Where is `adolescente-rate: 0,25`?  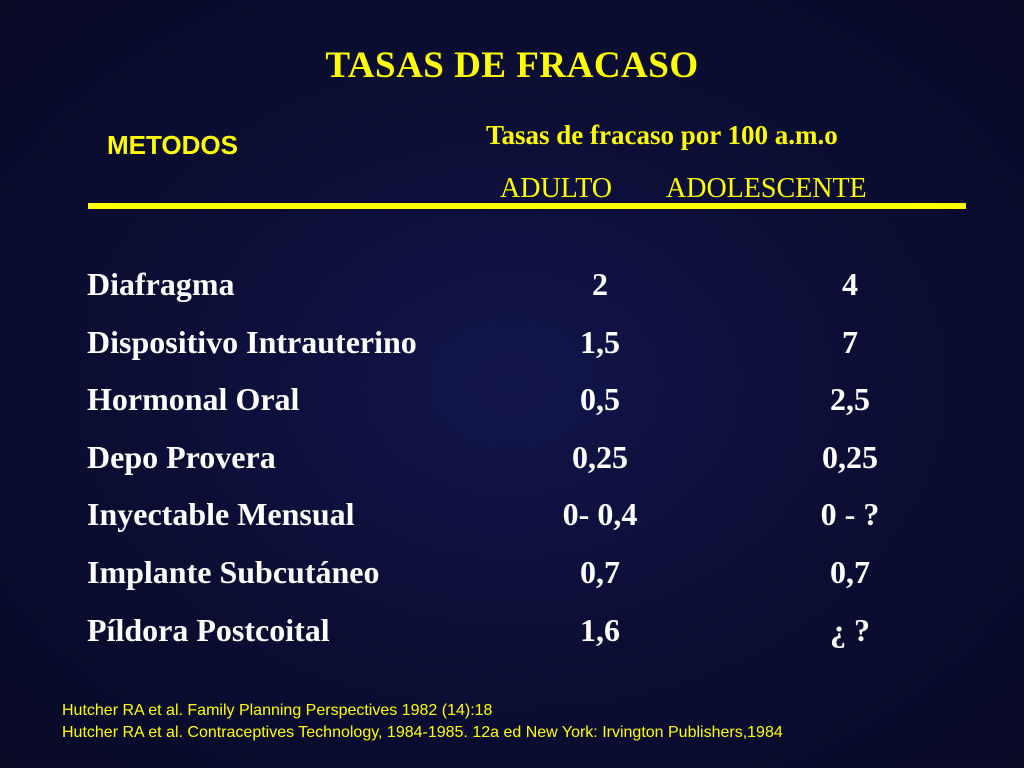
adolescente-rate: 0,25 is located at coordinates (850, 456).